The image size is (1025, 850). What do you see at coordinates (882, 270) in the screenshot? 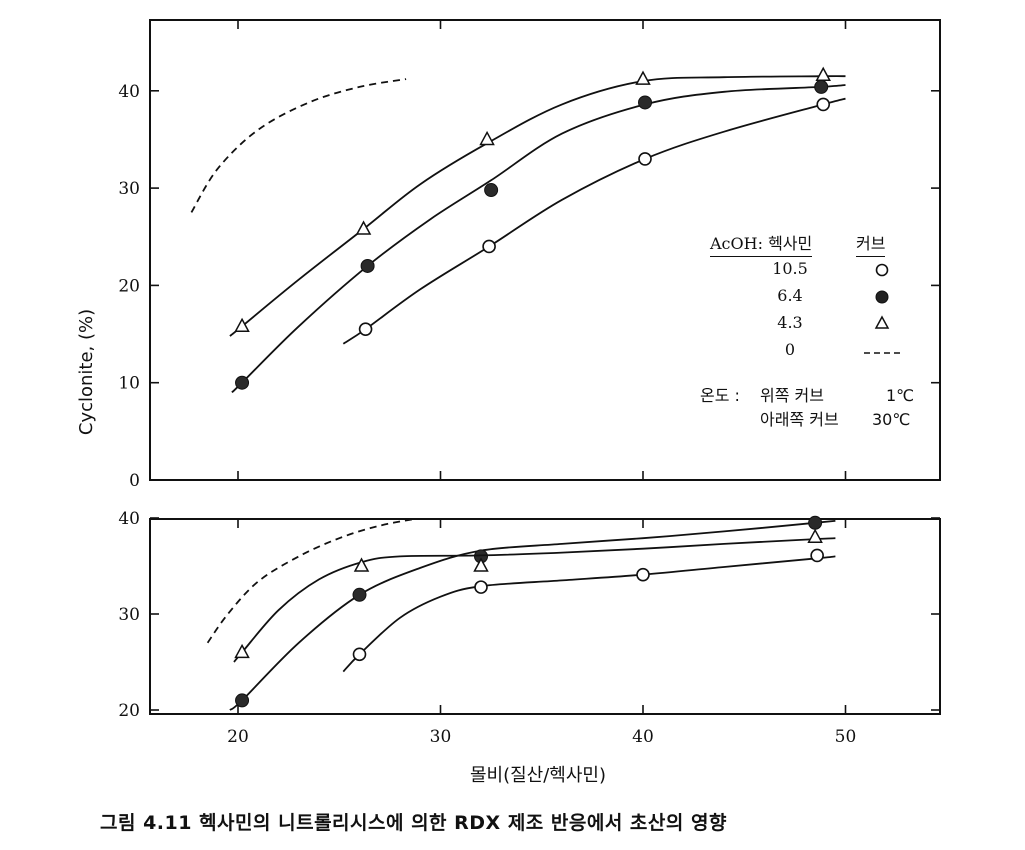
I see `open-circle-icon` at bounding box center [882, 270].